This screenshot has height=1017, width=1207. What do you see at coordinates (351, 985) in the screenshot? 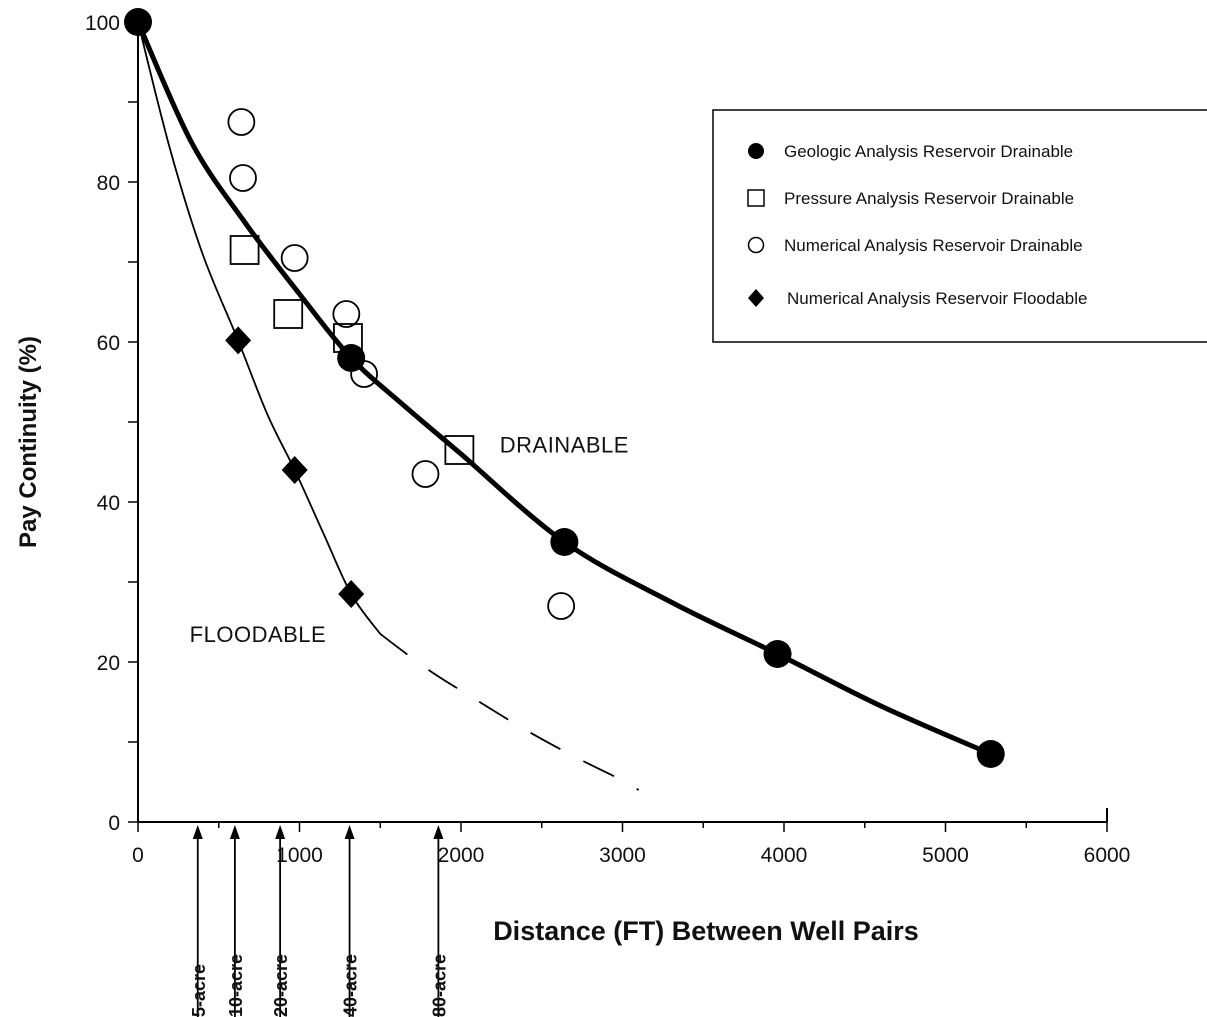
I see `spacing-label: 40-acre` at bounding box center [351, 985].